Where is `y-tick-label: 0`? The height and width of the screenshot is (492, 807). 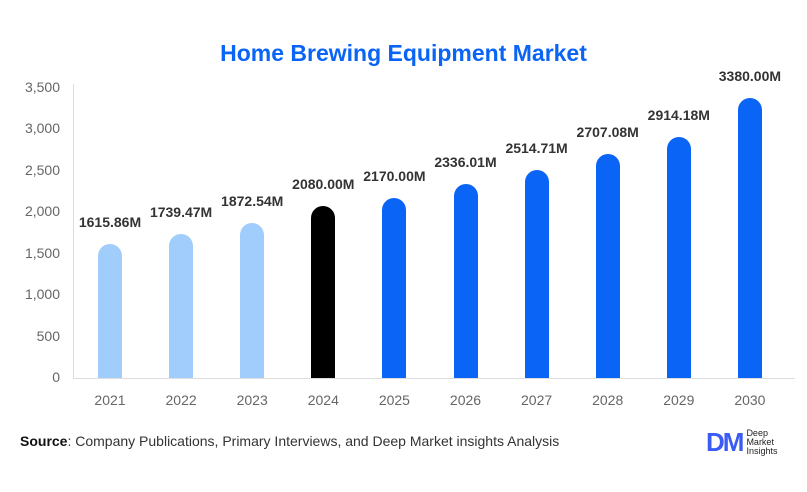
y-tick-label: 0 is located at coordinates (56, 377).